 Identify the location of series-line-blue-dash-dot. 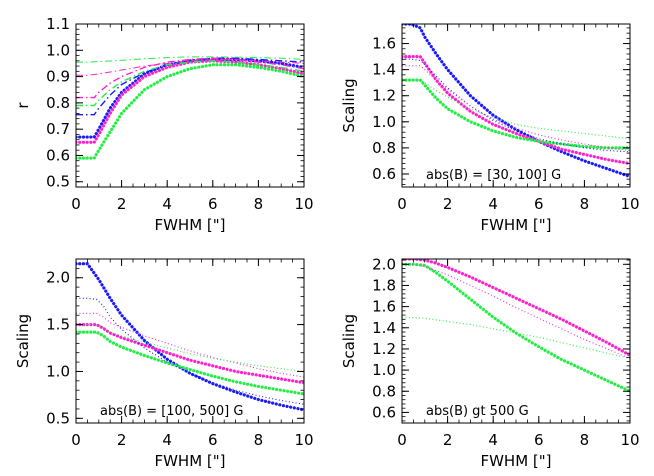
(190, 86).